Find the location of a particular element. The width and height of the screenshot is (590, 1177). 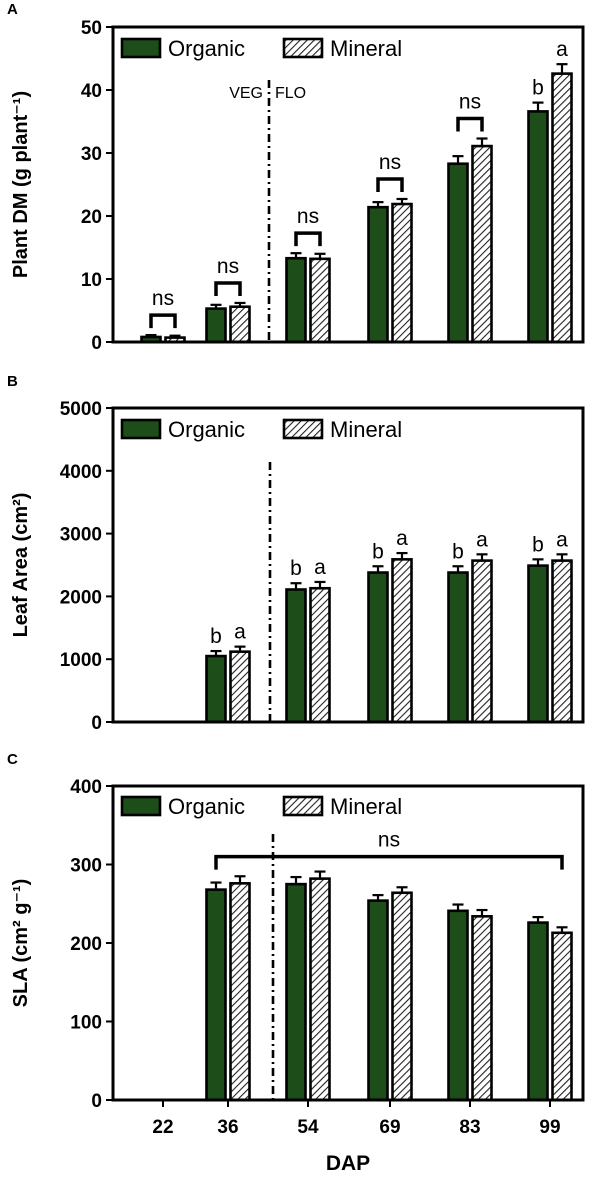

y-tick-label: 4000 is located at coordinates (81, 472).